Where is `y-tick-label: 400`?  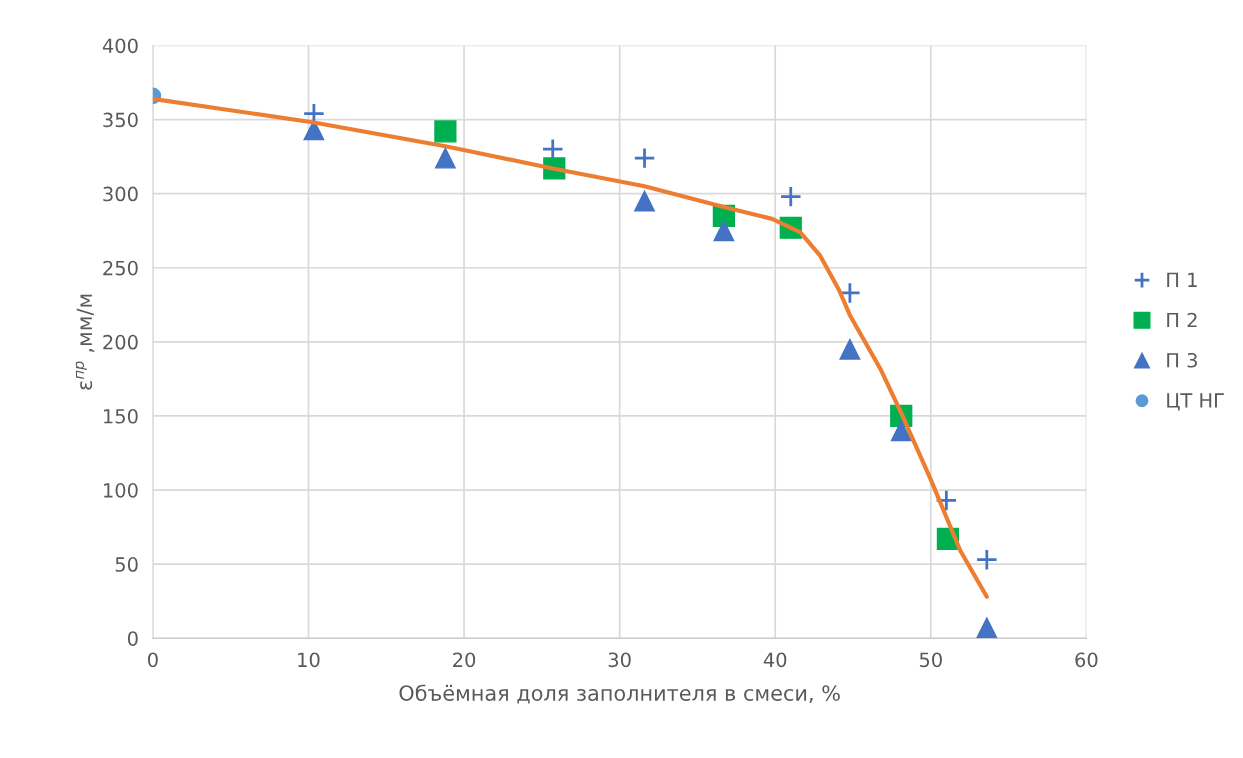 y-tick-label: 400 is located at coordinates (120, 46).